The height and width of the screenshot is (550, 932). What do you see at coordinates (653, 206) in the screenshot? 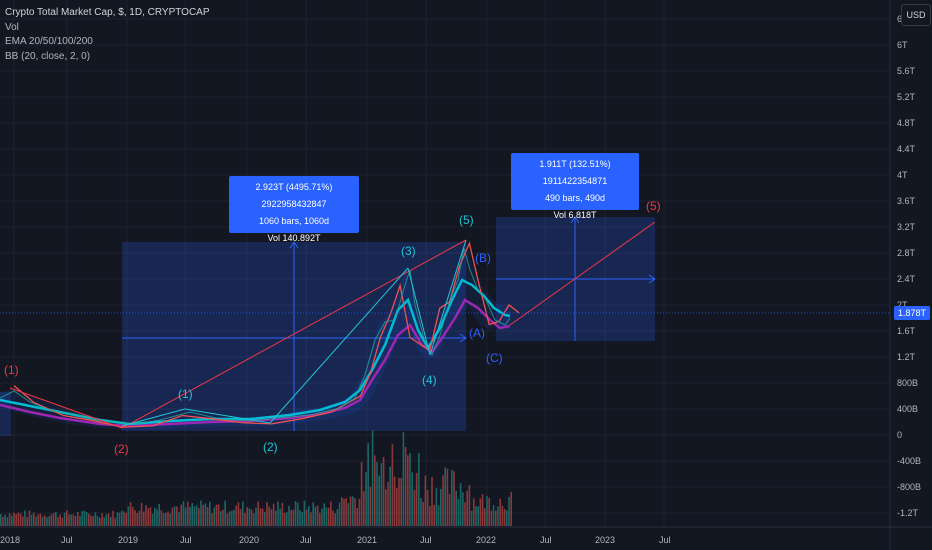
I see `wave-label-red-5: (5)` at bounding box center [653, 206].